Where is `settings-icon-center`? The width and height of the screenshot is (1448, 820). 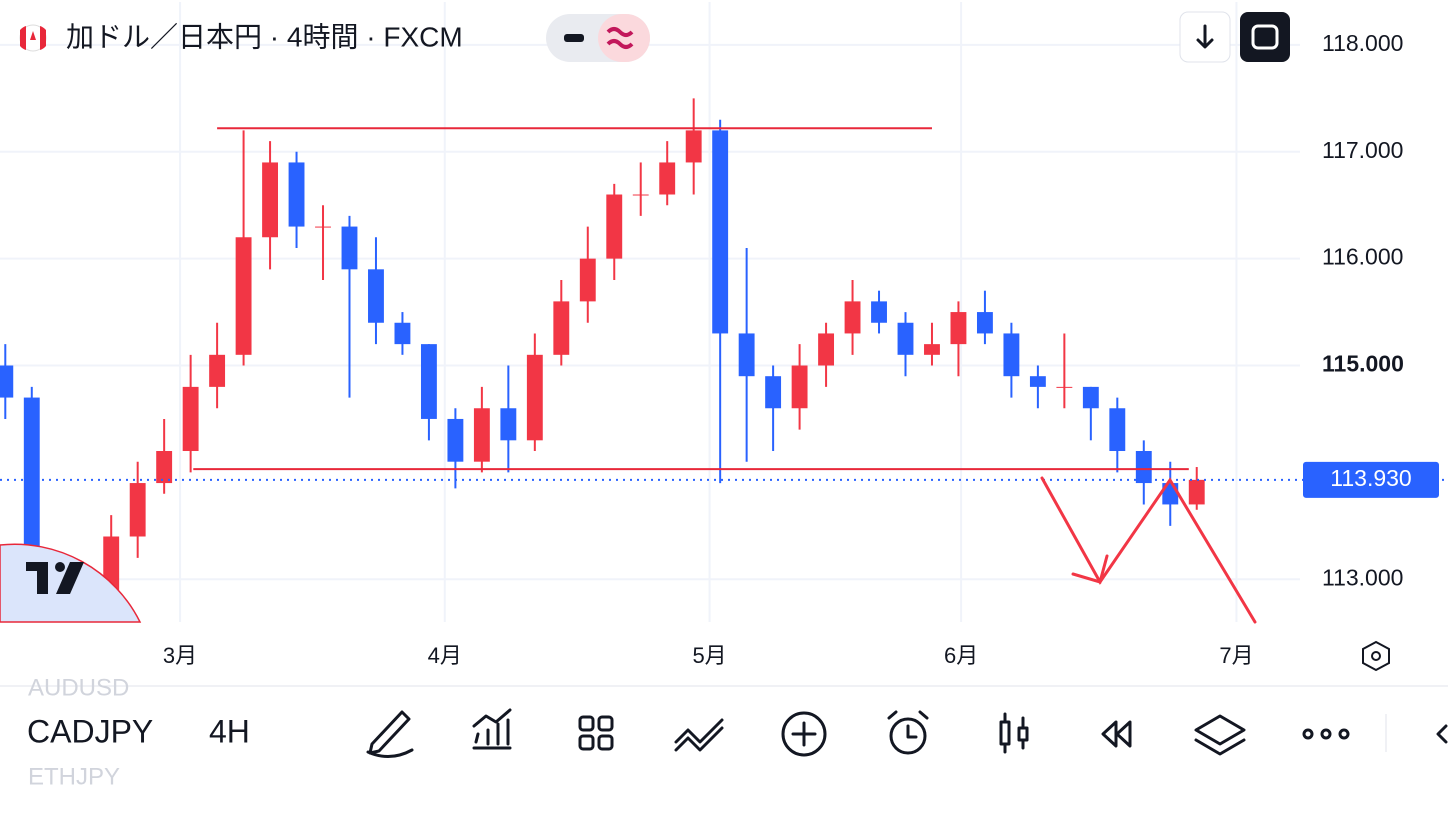
settings-icon-center is located at coordinates (1376, 656).